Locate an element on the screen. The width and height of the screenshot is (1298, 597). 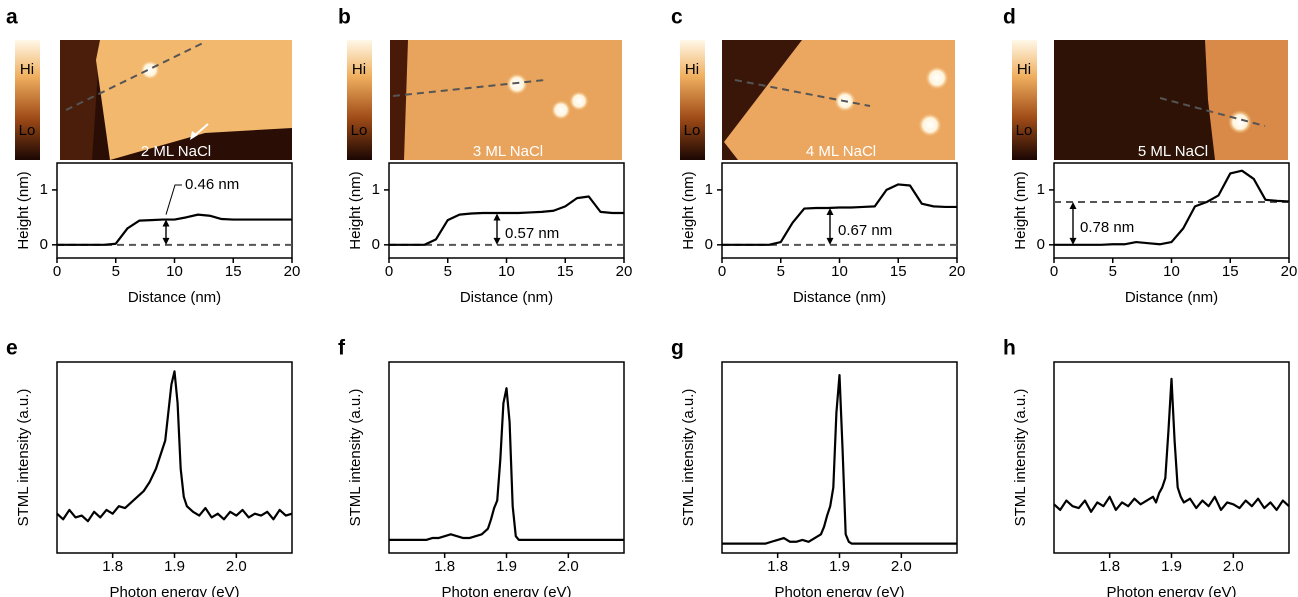
panel-label: e is located at coordinates (12, 348).